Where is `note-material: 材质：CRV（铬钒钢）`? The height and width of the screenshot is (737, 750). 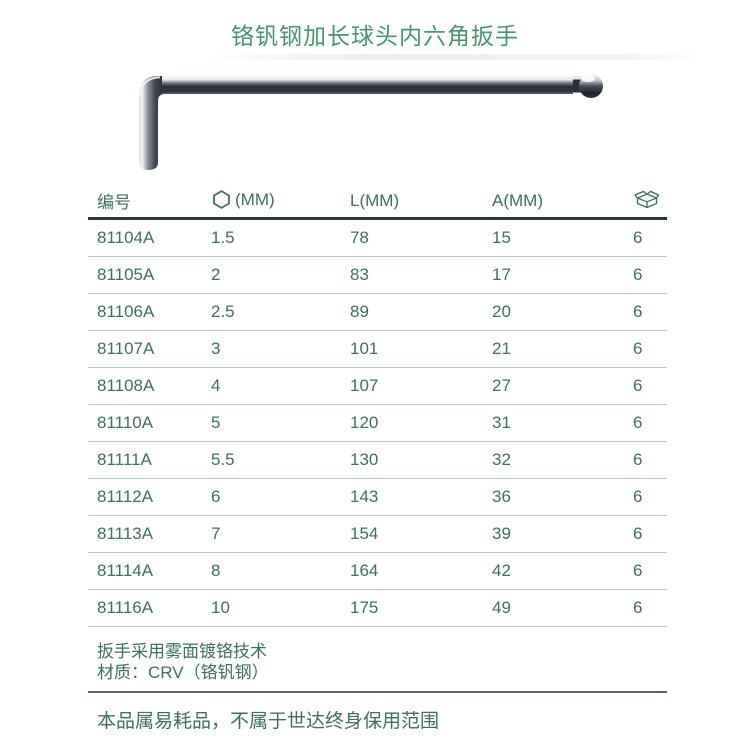 note-material: 材质：CRV（铬钒钢） is located at coordinates (183, 672).